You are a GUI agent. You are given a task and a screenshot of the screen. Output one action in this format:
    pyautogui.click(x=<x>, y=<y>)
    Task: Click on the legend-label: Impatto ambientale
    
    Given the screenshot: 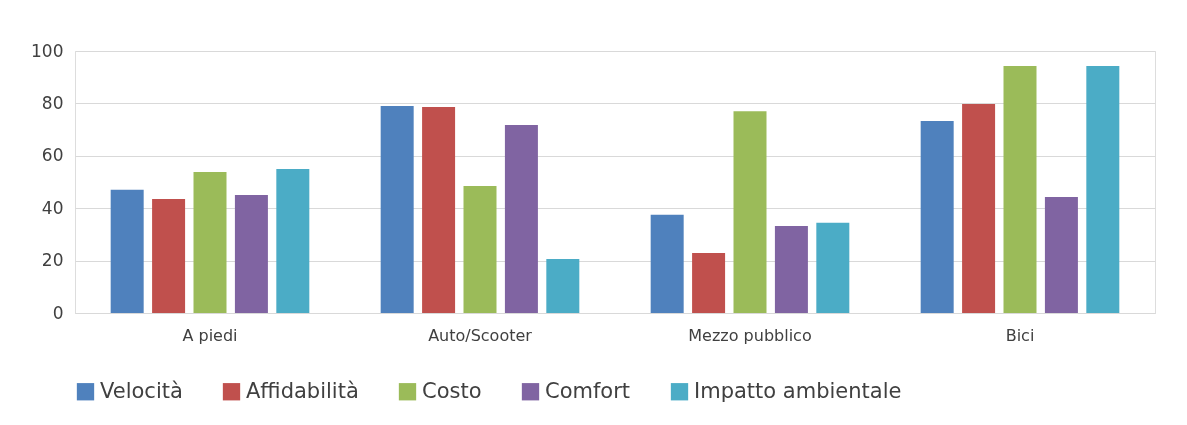 What is the action you would take?
    pyautogui.click(x=798, y=390)
    